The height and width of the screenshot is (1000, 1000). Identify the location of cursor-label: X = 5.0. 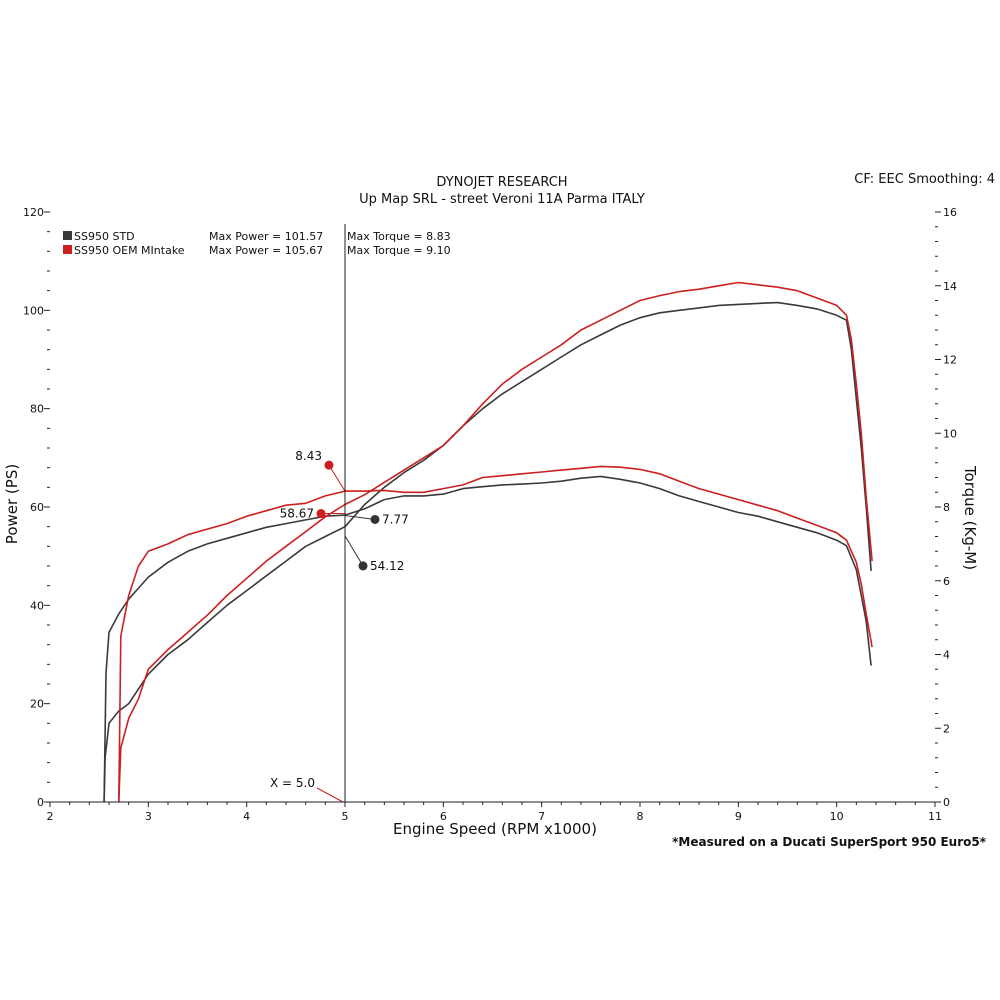
(292, 783).